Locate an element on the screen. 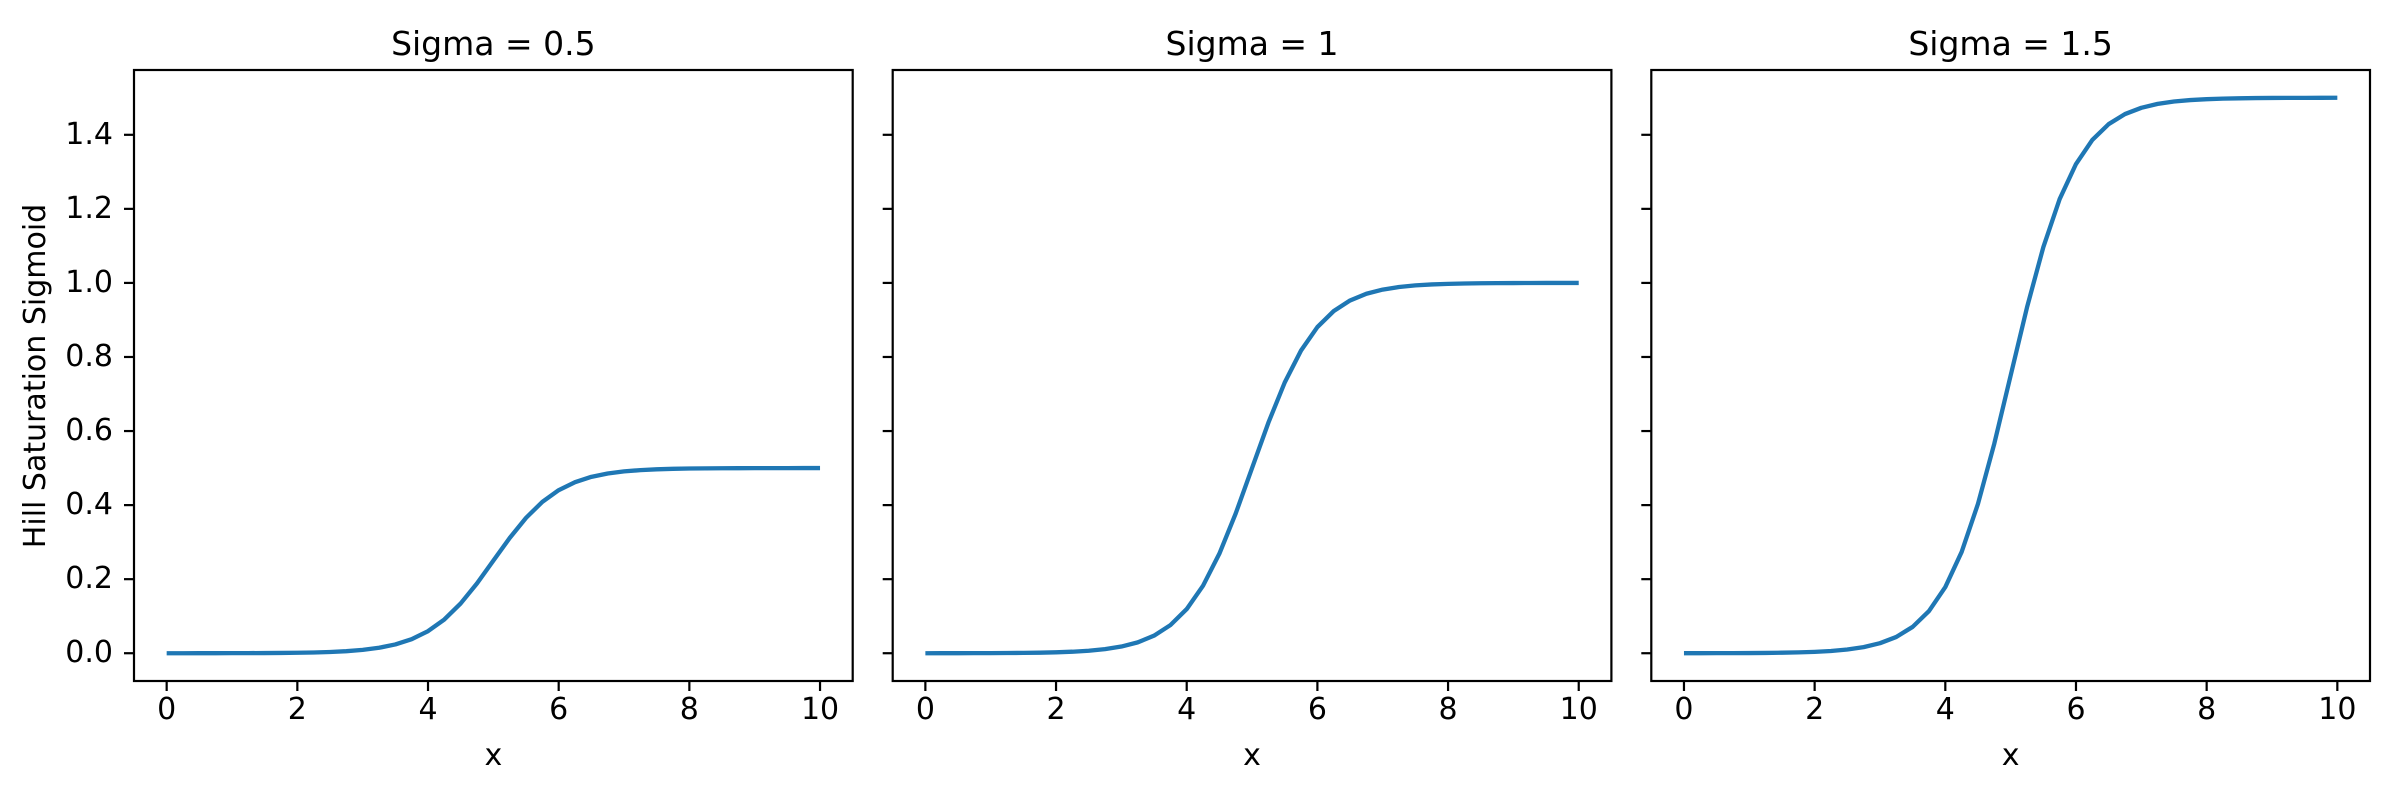 This screenshot has width=2400, height=800. y-tick-label: 0.2 is located at coordinates (89, 579).